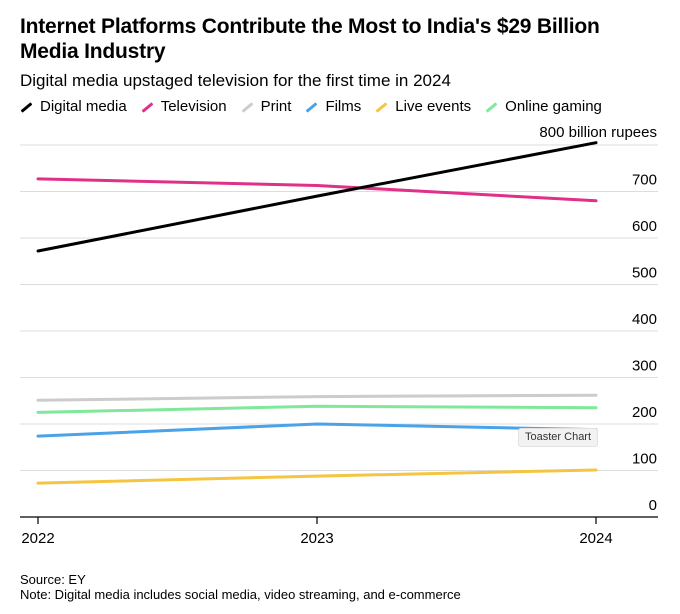  I want to click on legend-item-online-gaming: Online gaming, so click(543, 107).